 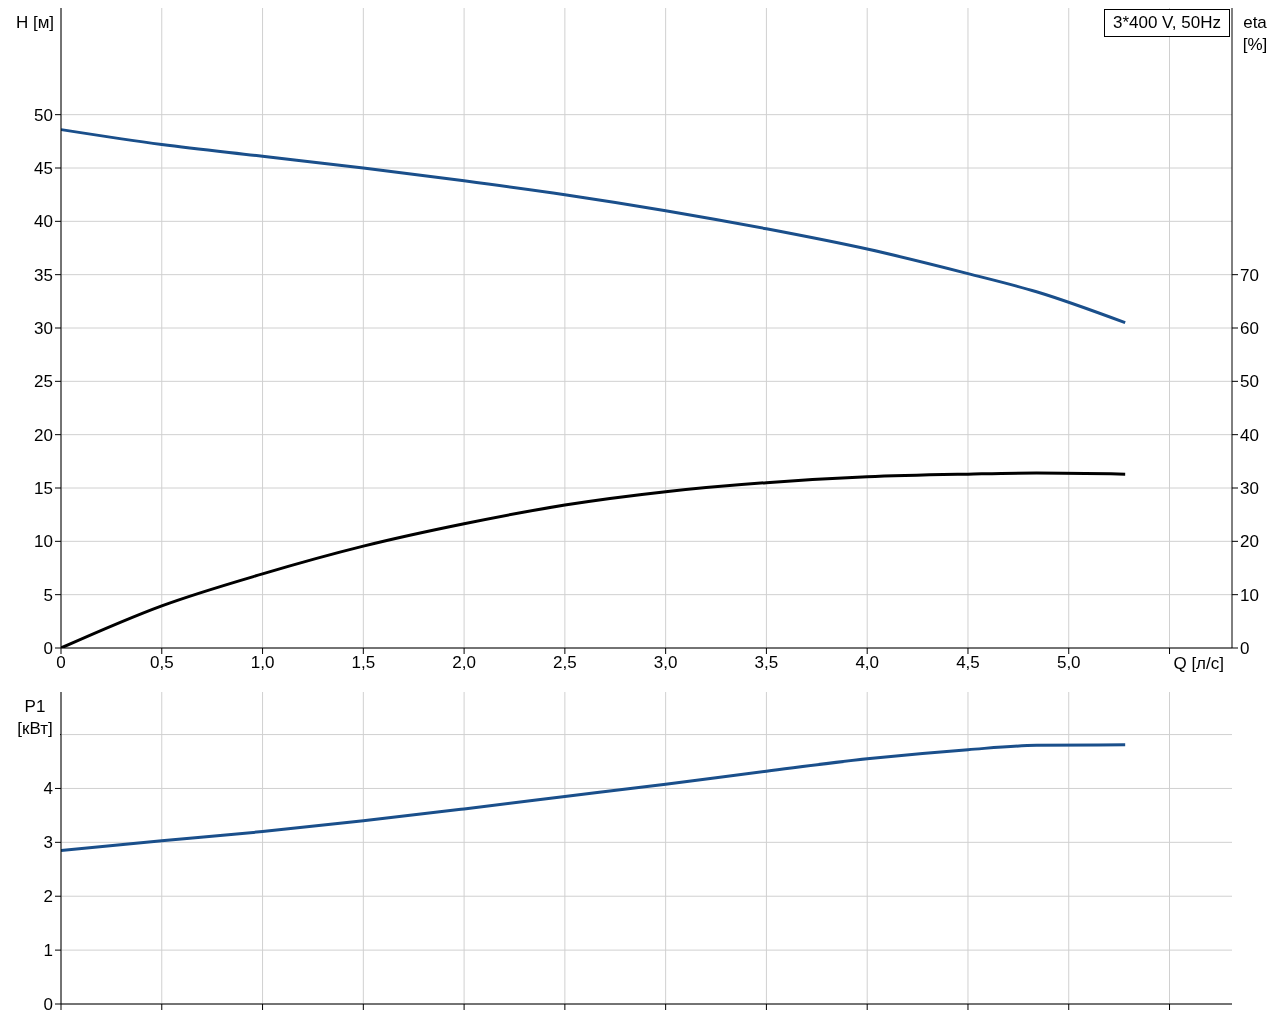 I want to click on y2-axis-title: eta [%], so click(x=1255, y=34).